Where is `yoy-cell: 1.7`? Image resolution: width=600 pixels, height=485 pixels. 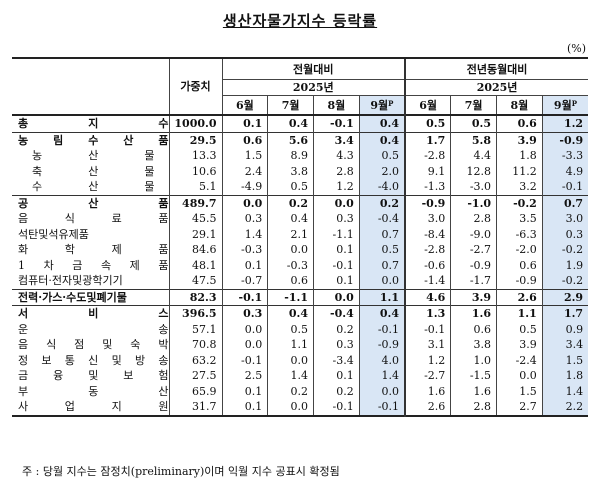
yoy-cell: 1.7 is located at coordinates (565, 313).